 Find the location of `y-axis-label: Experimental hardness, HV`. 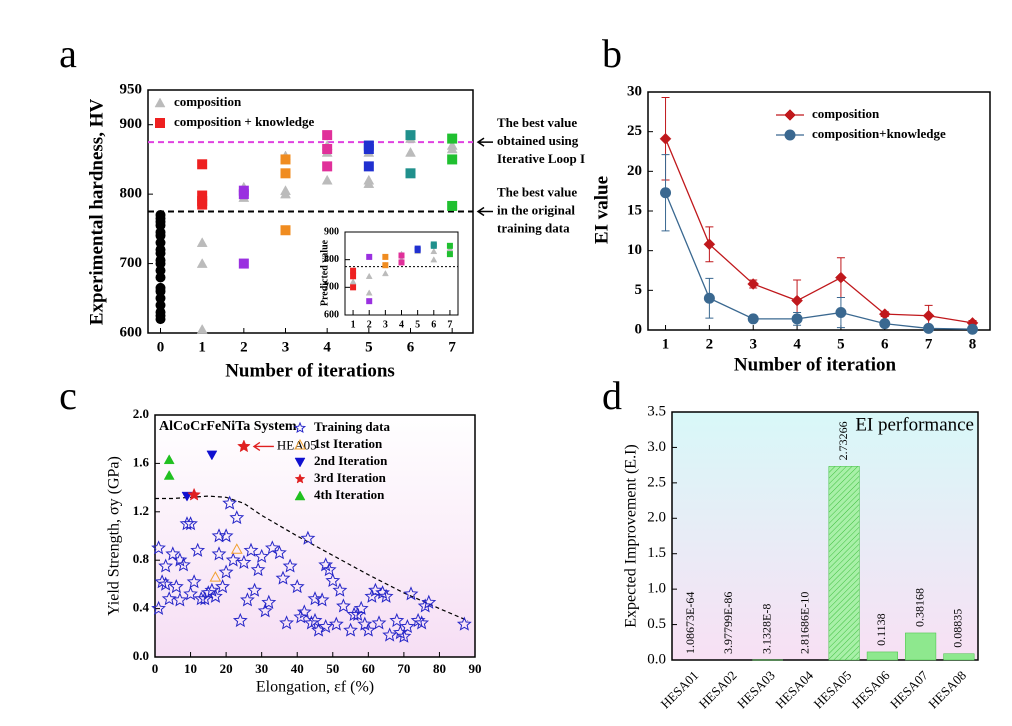

y-axis-label: Experimental hardness, HV is located at coordinates (96, 212).